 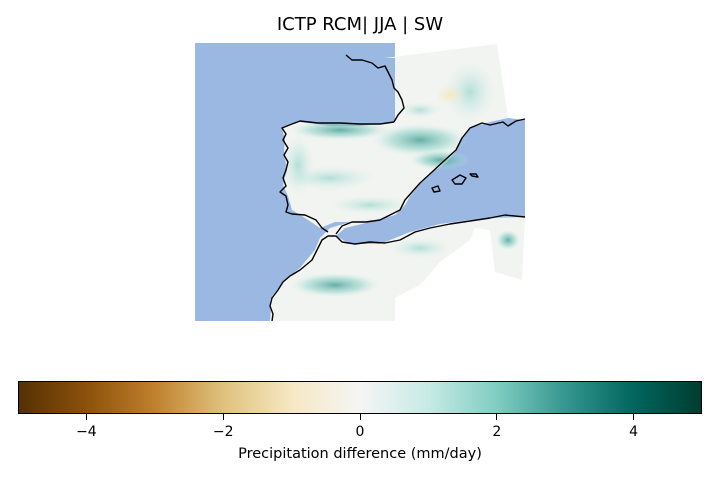 What do you see at coordinates (370, 205) in the screenshot?
I see `anomaly-betic` at bounding box center [370, 205].